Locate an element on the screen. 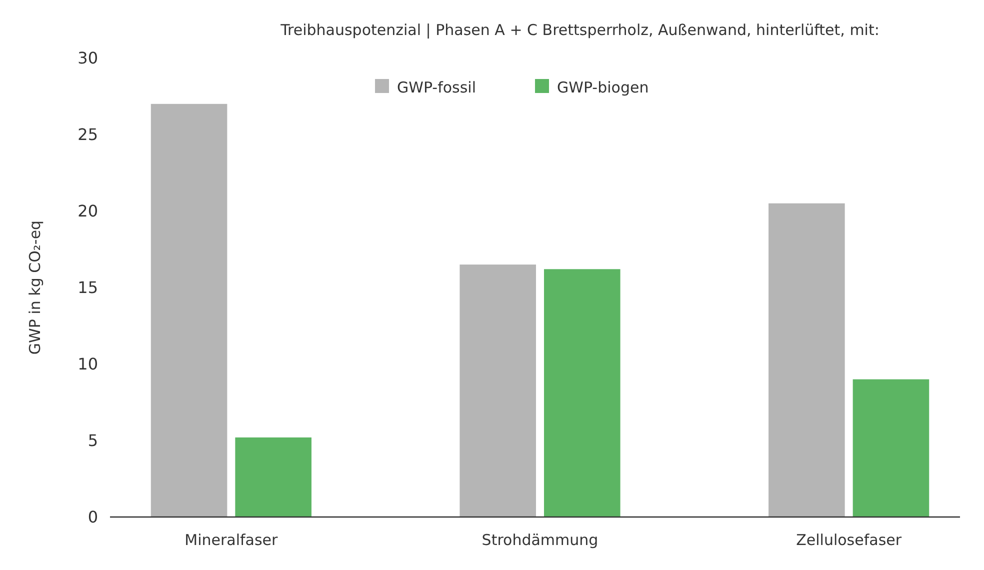 The image size is (984, 570). y-tick-label: 25 is located at coordinates (88, 134).